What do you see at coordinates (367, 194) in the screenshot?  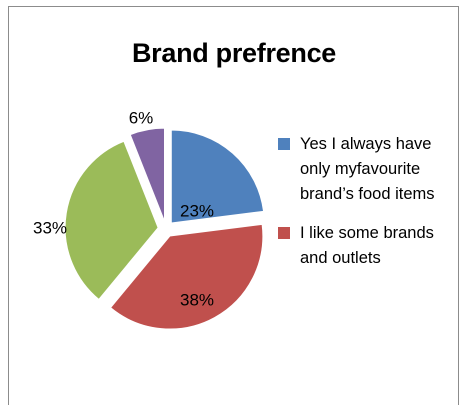 I see `legend-label-line: brand’s food items` at bounding box center [367, 194].